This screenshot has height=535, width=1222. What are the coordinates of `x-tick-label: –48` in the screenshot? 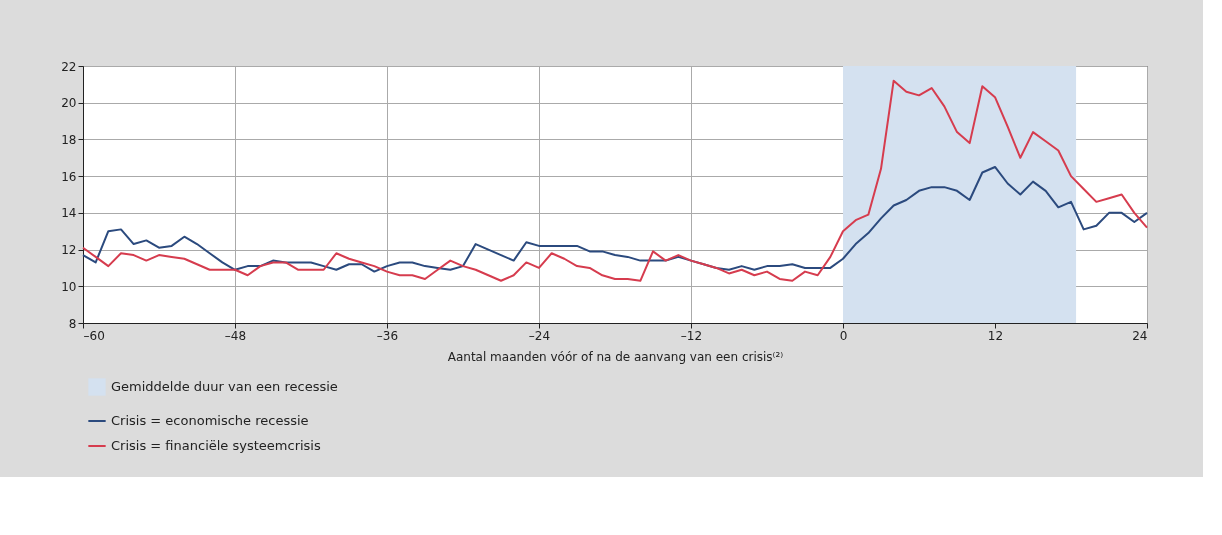 It's located at (235, 335).